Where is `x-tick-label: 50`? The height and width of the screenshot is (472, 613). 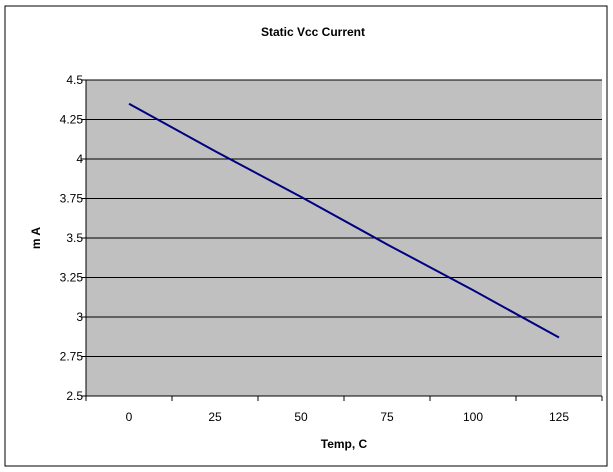
x-tick-label: 50 is located at coordinates (301, 417).